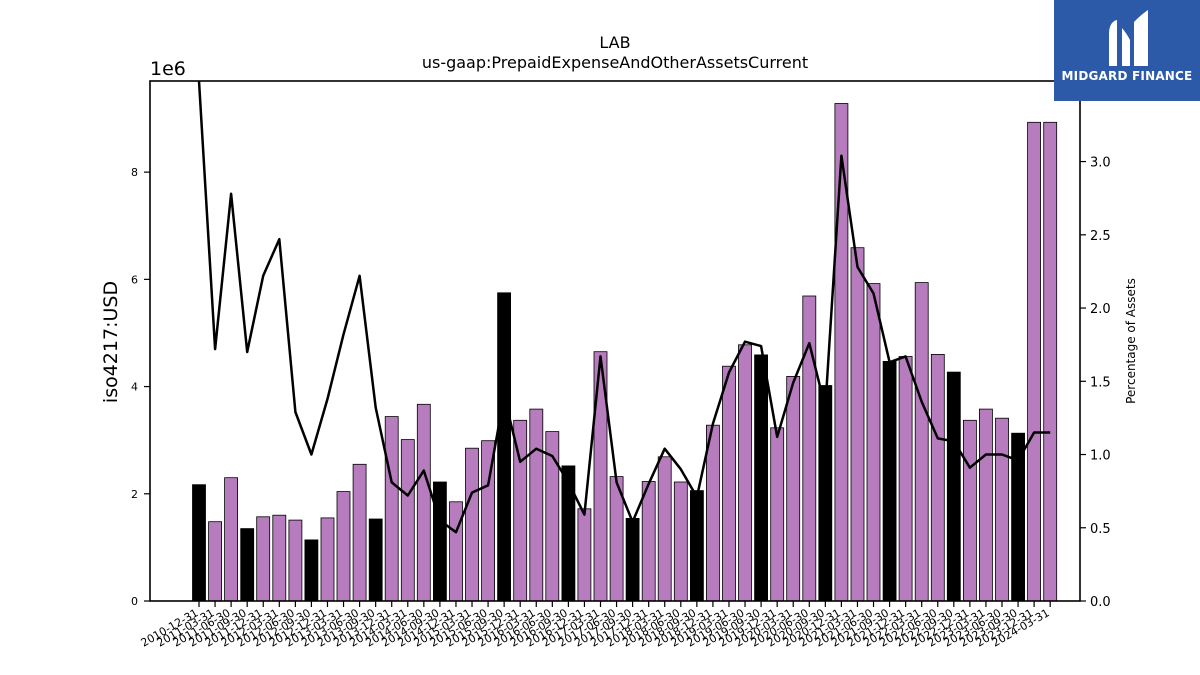  What do you see at coordinates (614, 42) in the screenshot?
I see `chart-title: LAB` at bounding box center [614, 42].